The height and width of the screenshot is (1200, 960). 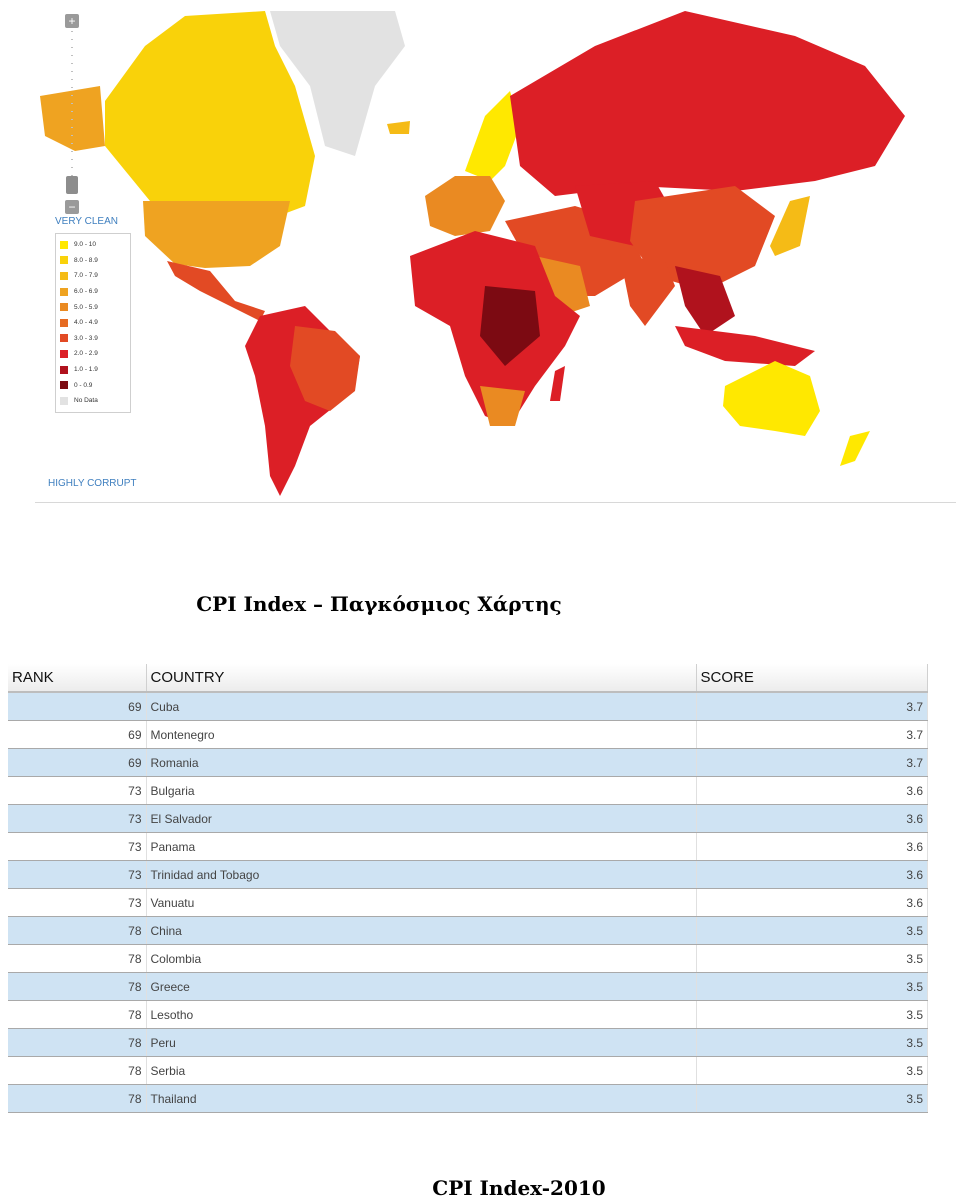 I want to click on country-cell: Cuba, so click(x=421, y=706).